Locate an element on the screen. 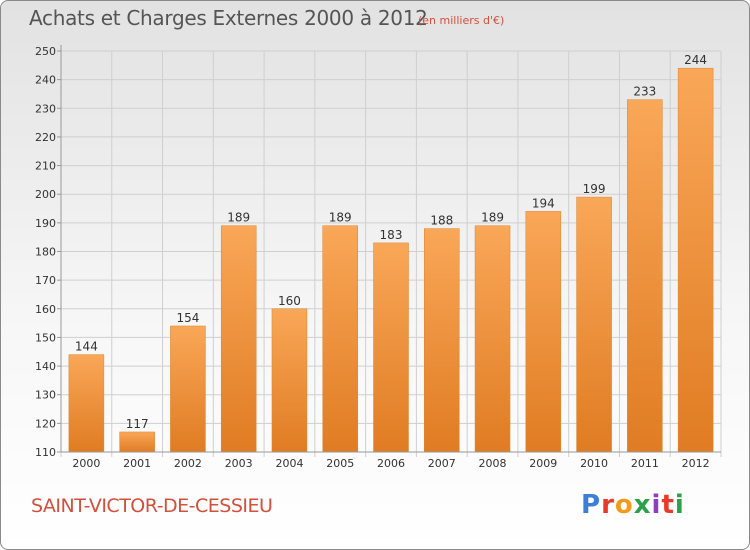 This screenshot has width=750, height=550. y-tick-label: 180 is located at coordinates (45, 252).